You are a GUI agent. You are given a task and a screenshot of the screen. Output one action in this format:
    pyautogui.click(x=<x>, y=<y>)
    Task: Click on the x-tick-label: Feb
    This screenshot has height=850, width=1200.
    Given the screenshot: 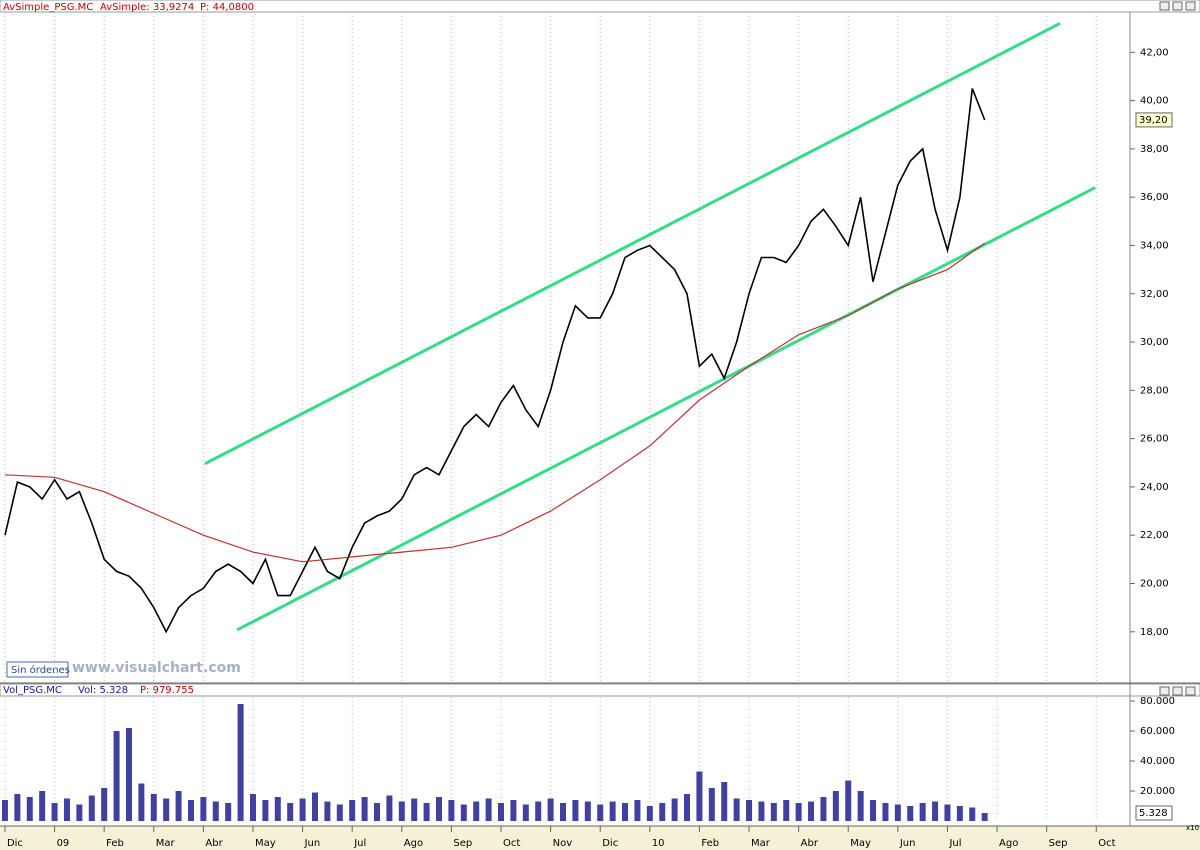 What is the action you would take?
    pyautogui.click(x=710, y=843)
    